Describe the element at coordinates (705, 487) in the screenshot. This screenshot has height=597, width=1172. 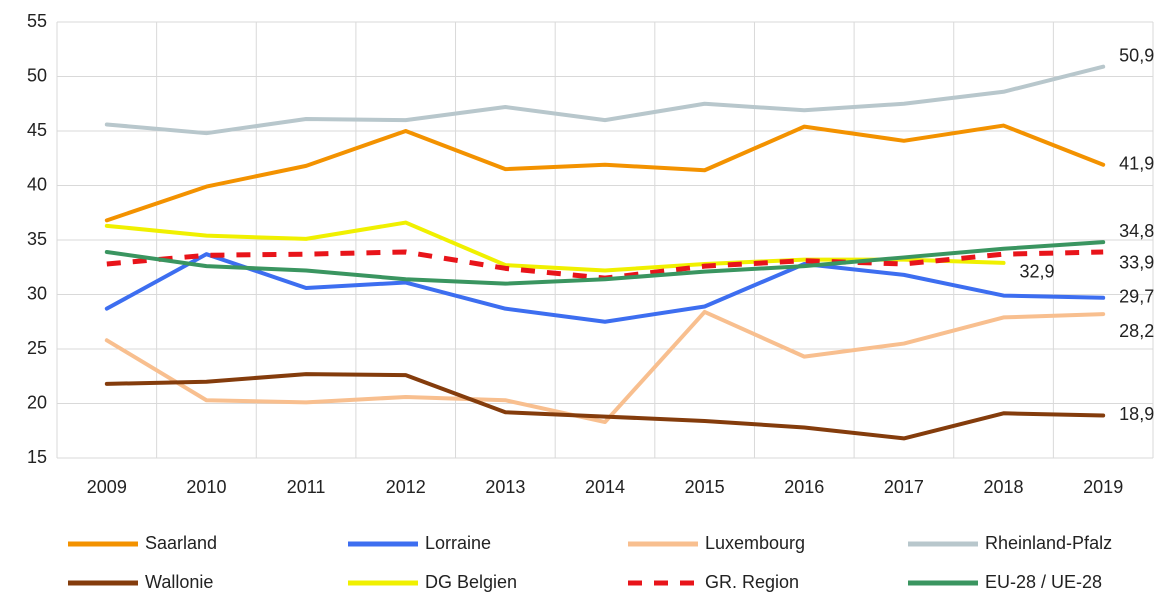
I see `x-tick-label: 2015` at that location.